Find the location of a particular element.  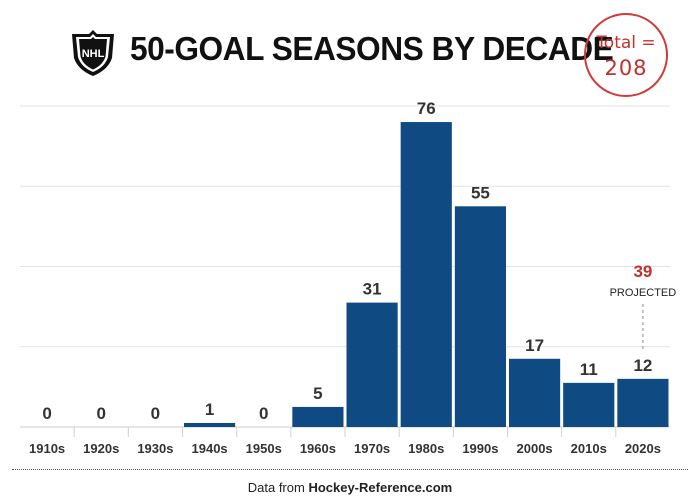

tick-label-2000s: 2000s is located at coordinates (535, 448).